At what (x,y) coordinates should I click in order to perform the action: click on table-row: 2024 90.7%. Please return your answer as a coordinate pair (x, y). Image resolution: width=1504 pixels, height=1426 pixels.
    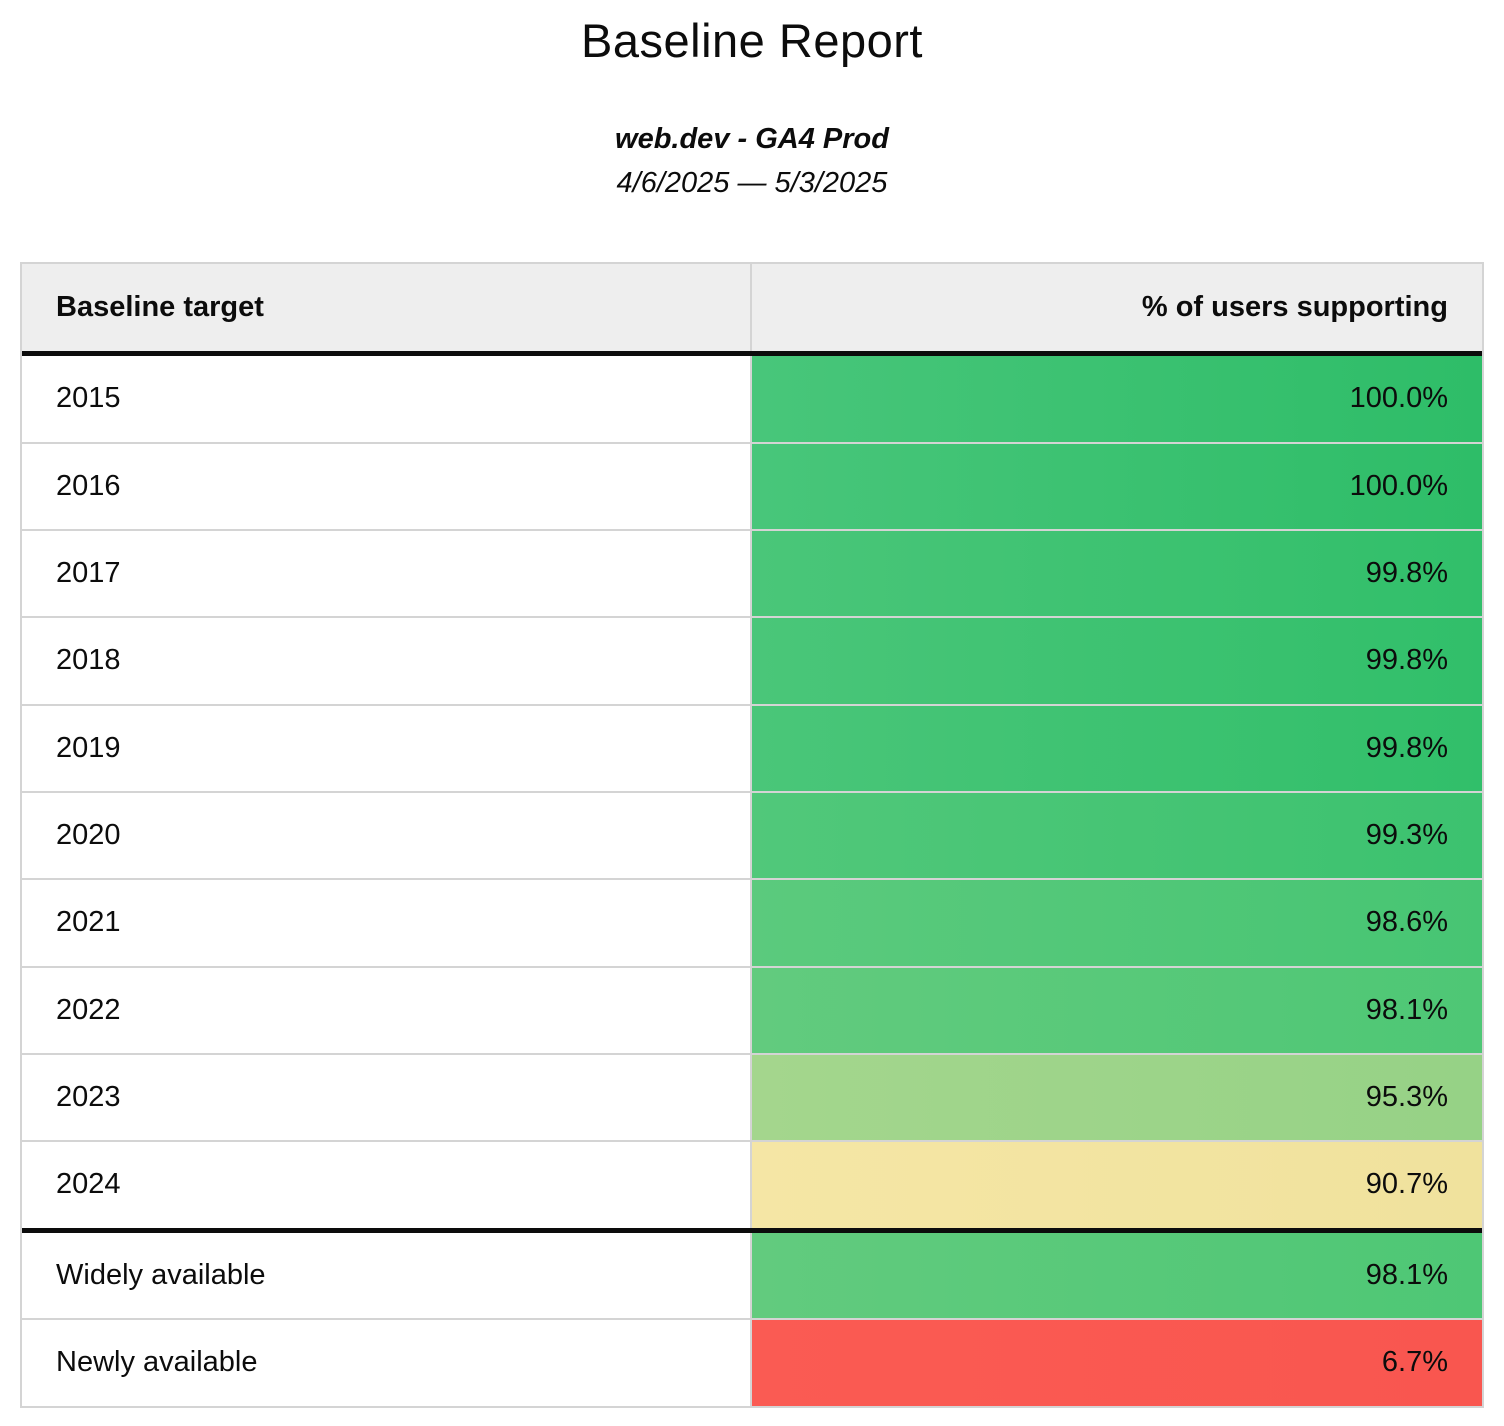
    Looking at the image, I should click on (752, 1184).